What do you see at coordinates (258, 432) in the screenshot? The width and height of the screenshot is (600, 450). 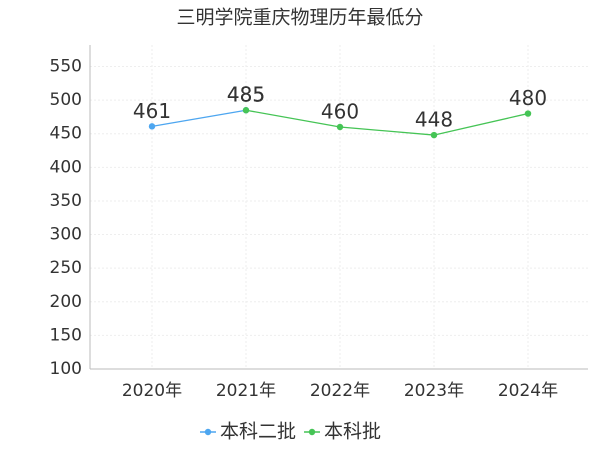 I see `legend-label: 本科二批` at bounding box center [258, 432].